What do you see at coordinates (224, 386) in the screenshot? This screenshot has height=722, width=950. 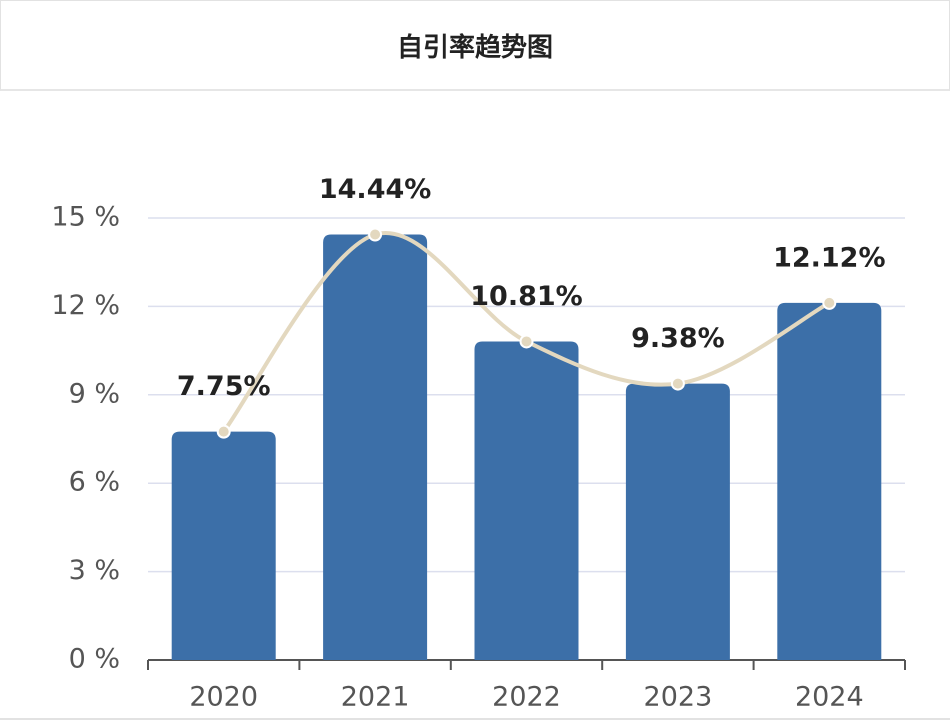 I see `value-label: 7.75%` at bounding box center [224, 386].